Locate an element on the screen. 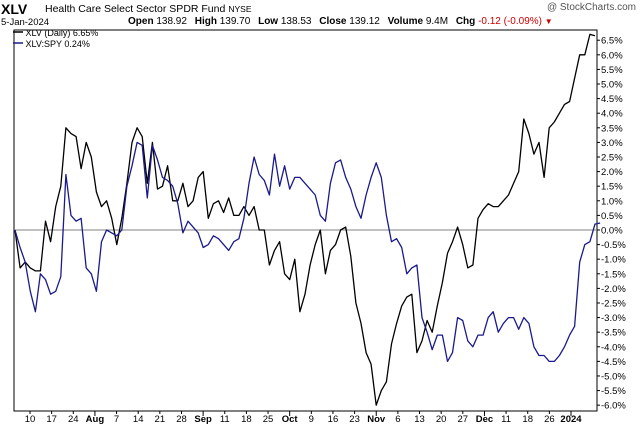 The image size is (640, 426). x-tick-label: 6 is located at coordinates (397, 419).